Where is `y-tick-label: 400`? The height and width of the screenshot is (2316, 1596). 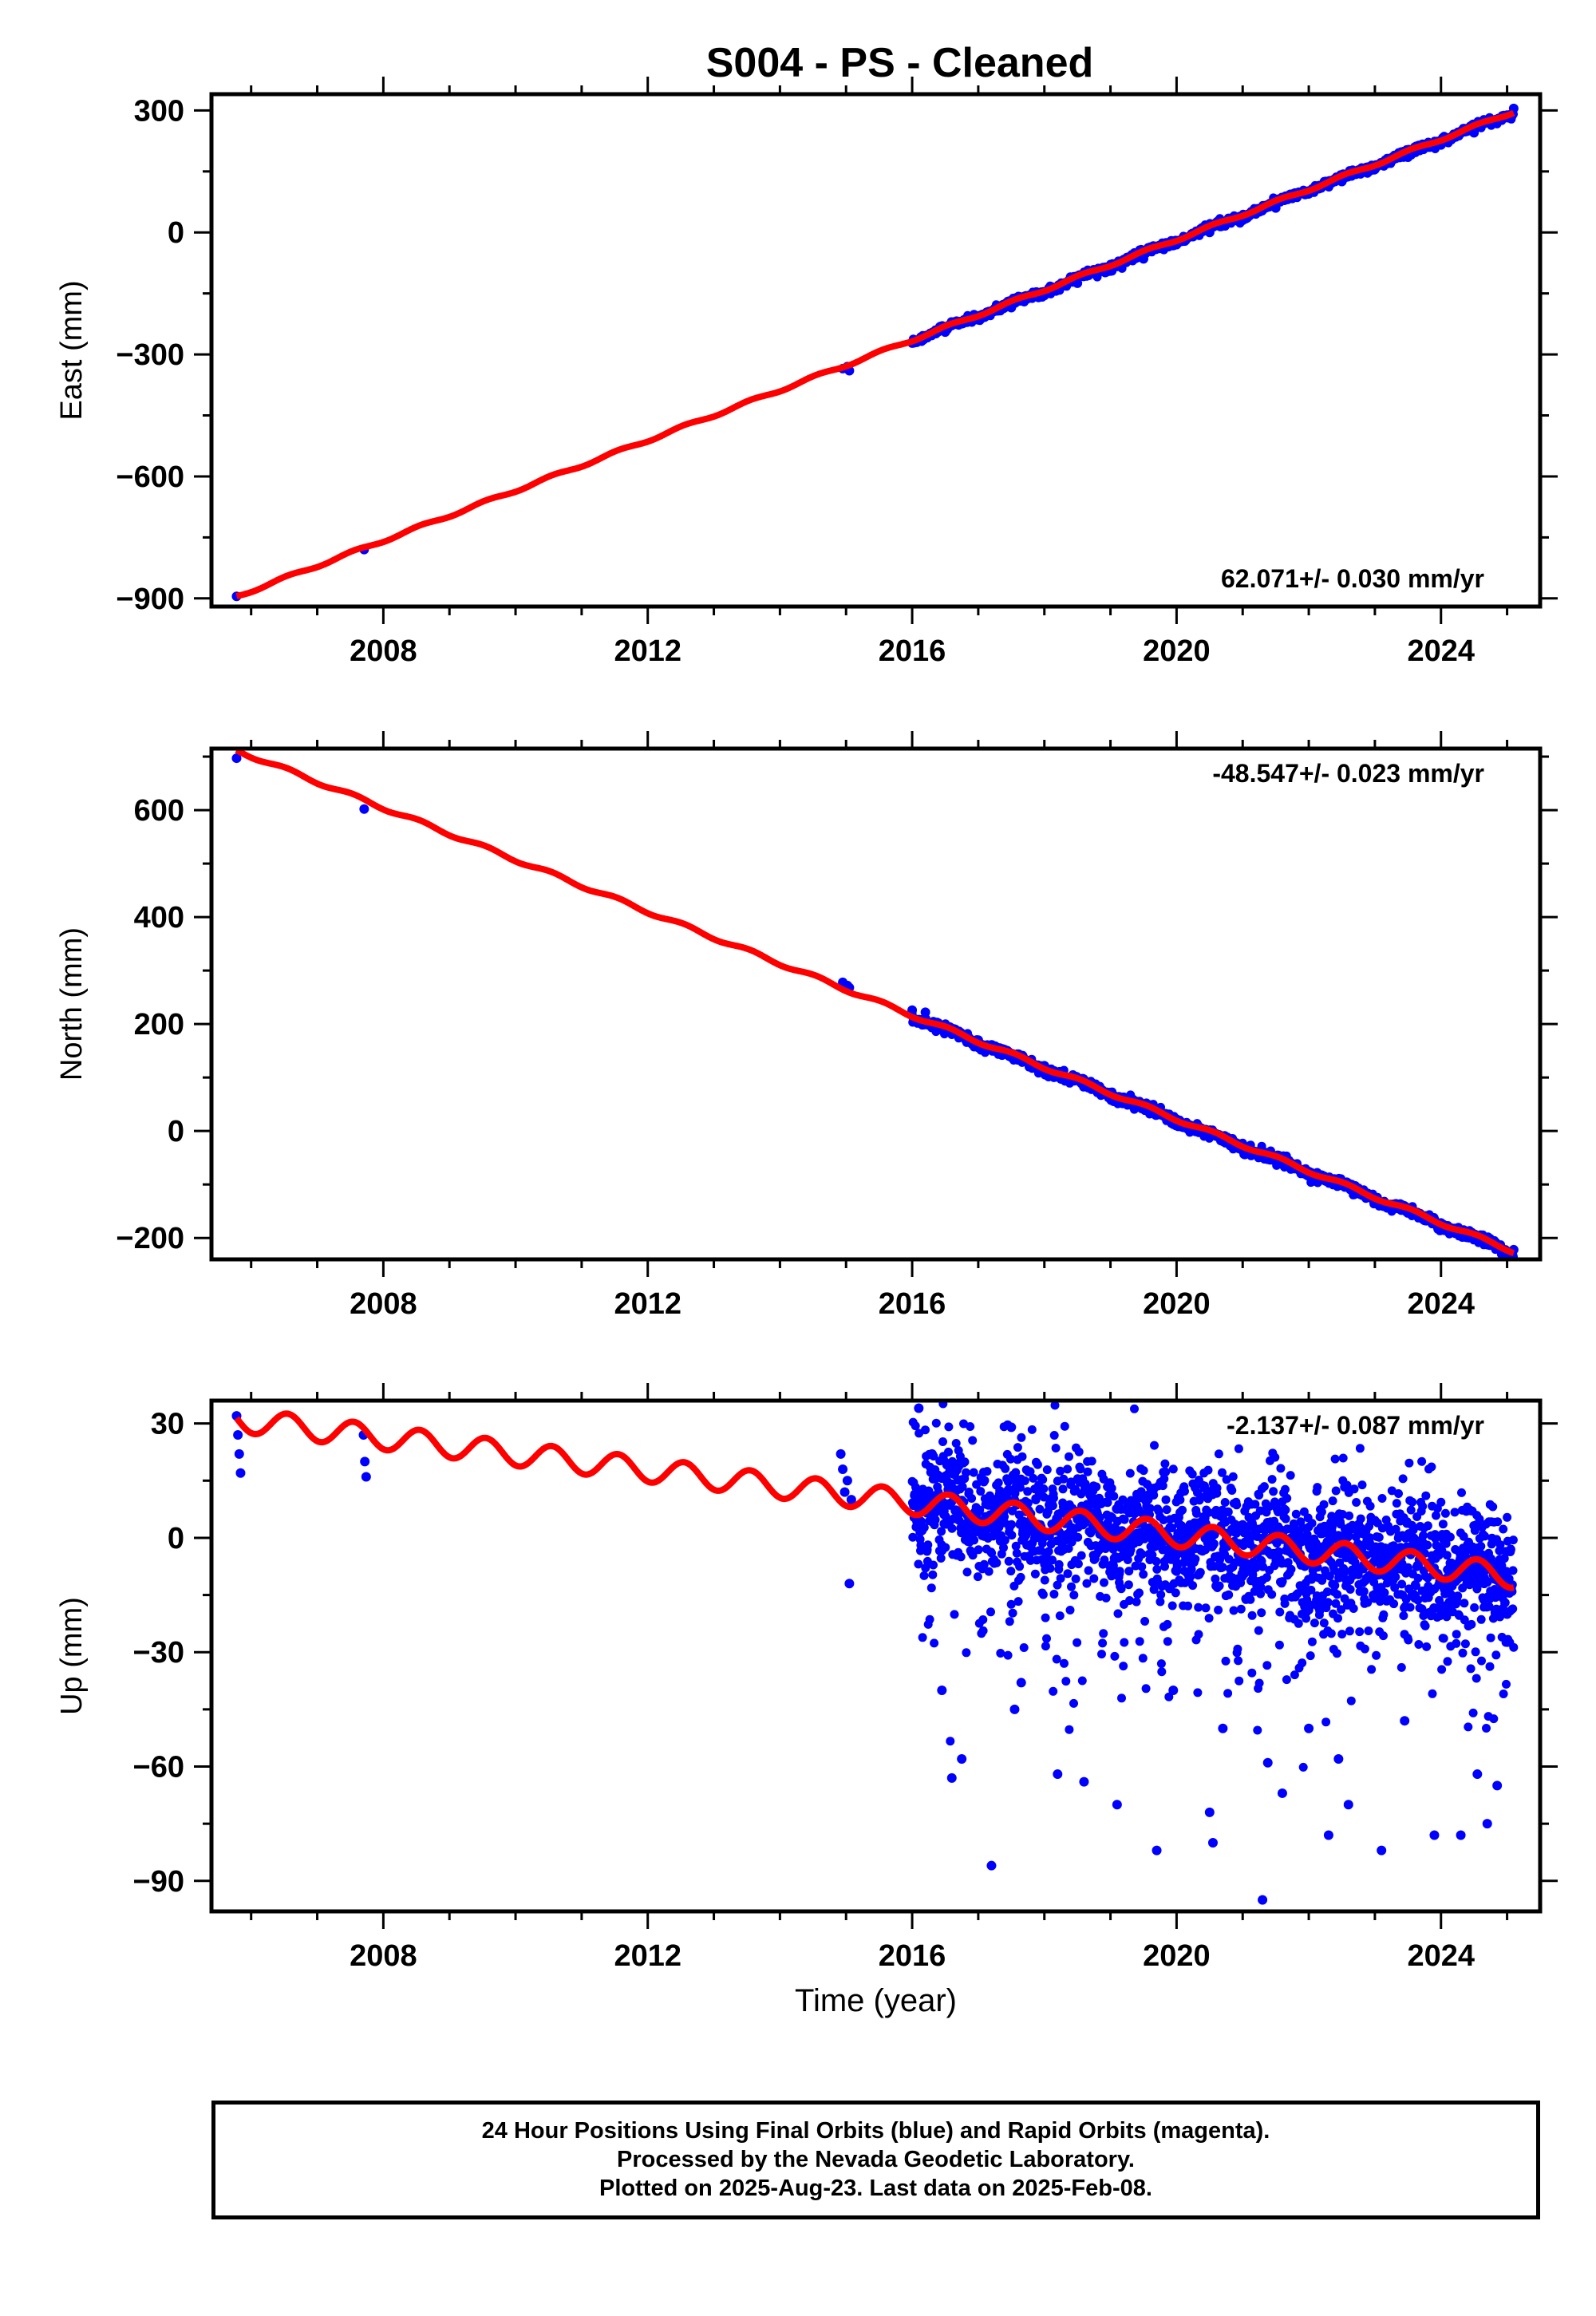 y-tick-label: 400 is located at coordinates (159, 918).